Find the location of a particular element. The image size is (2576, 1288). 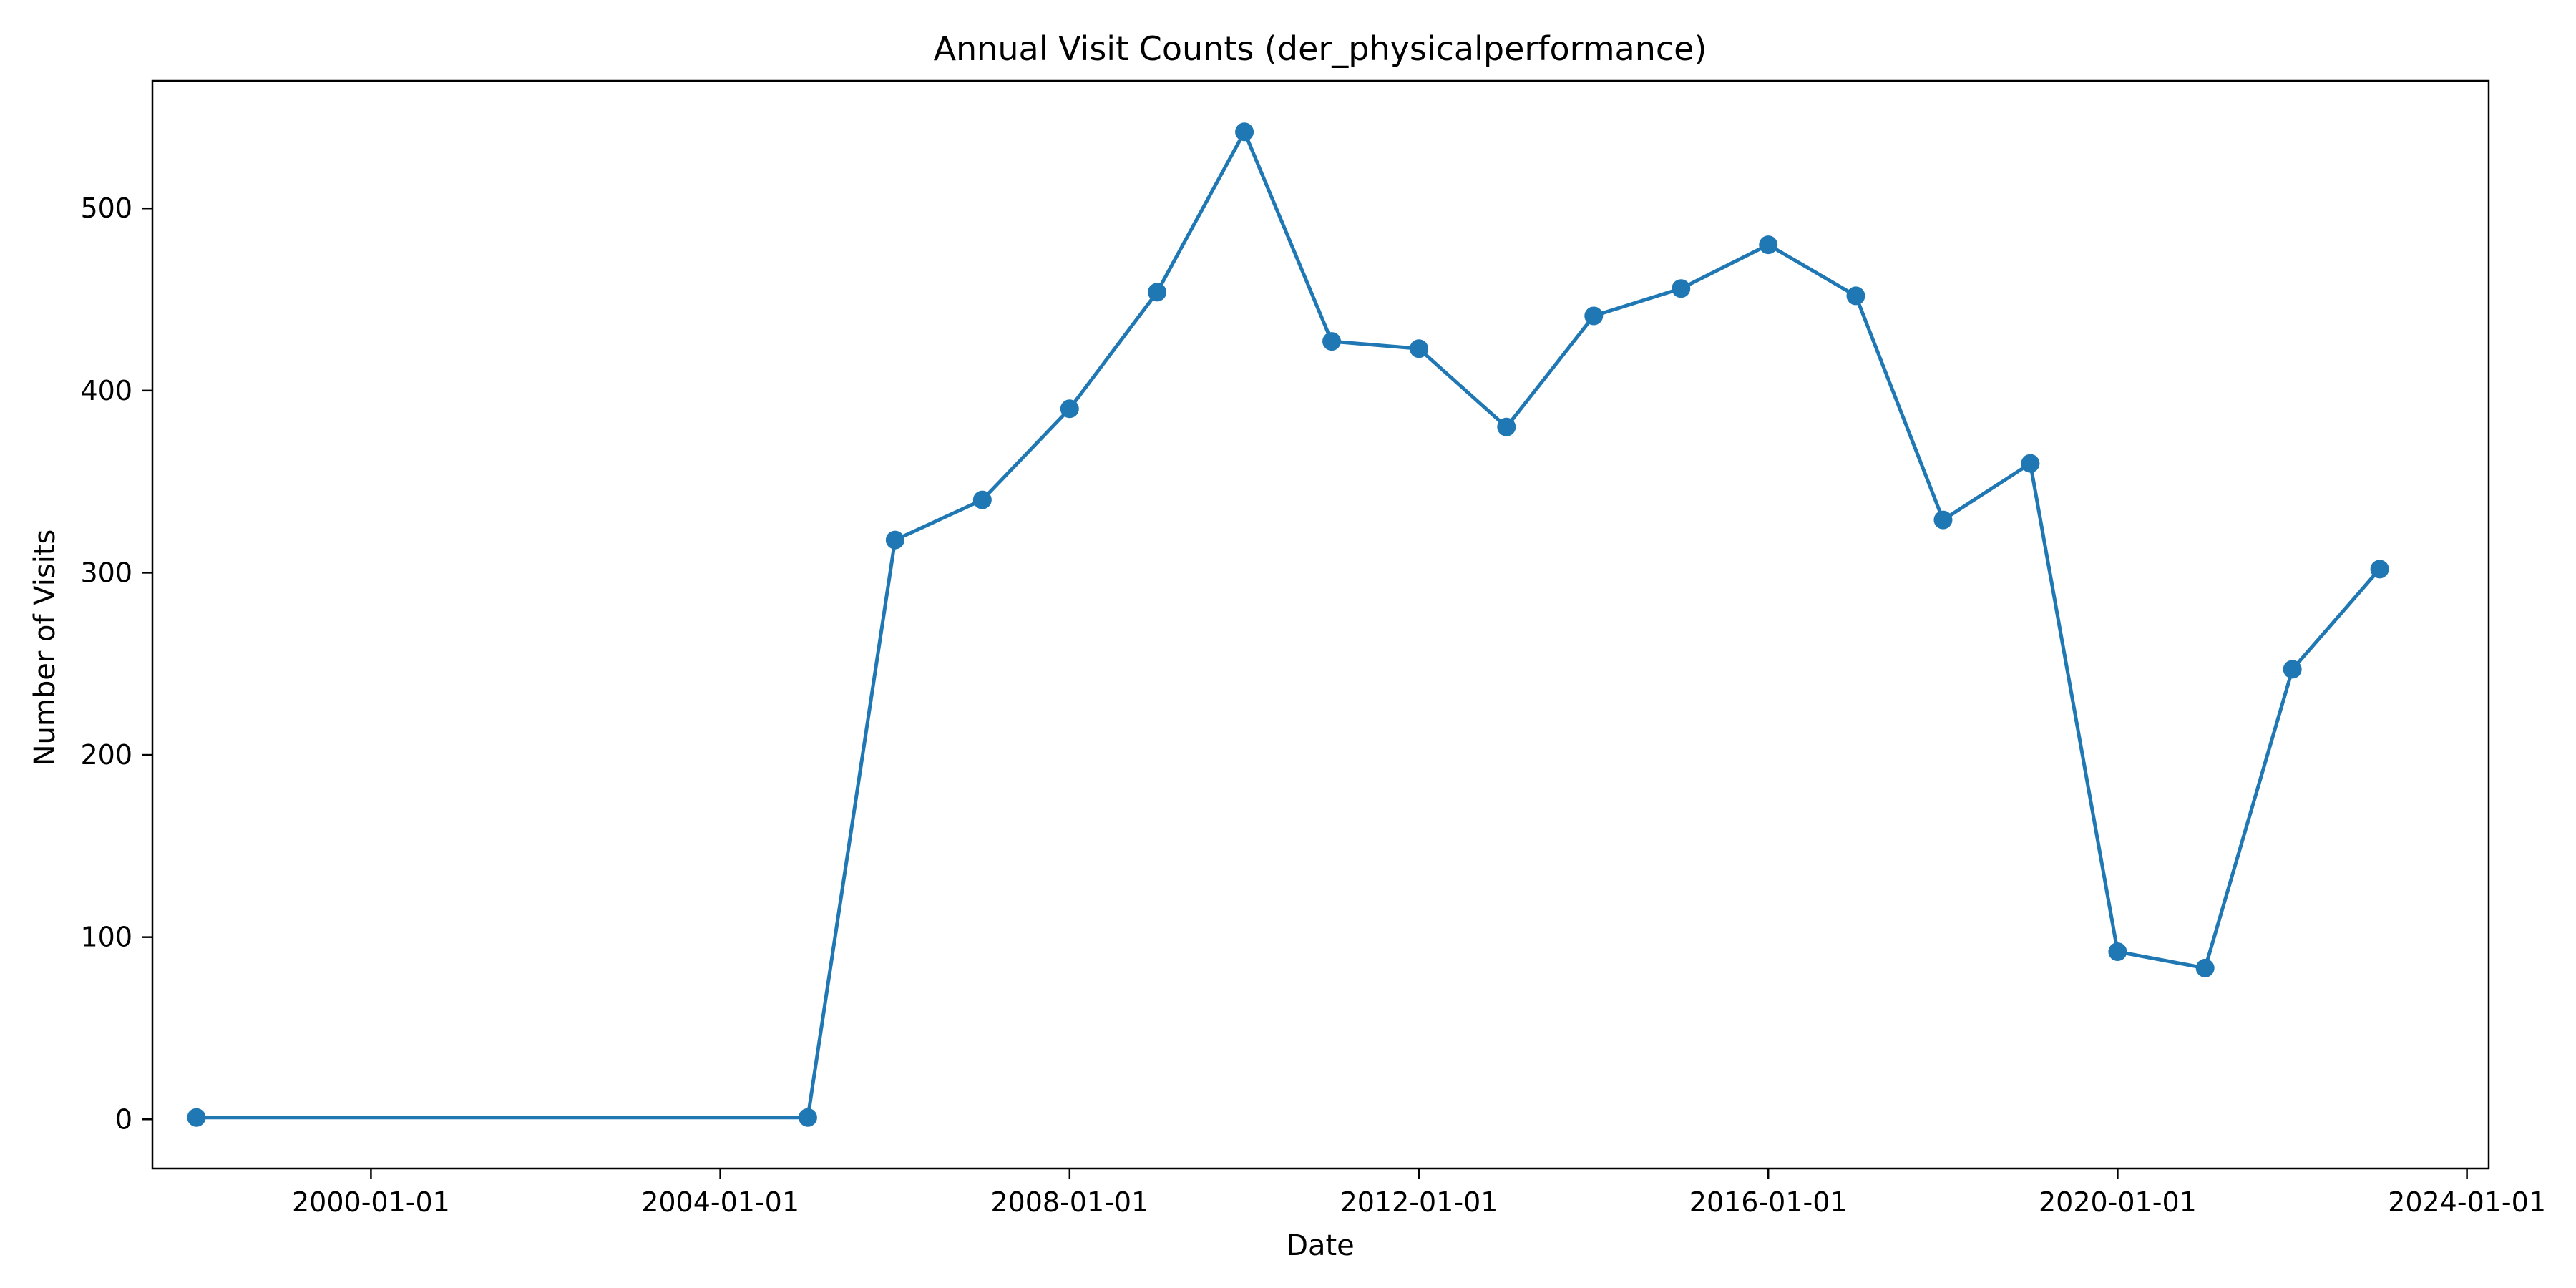

x-tick-label: 2012-01-01 is located at coordinates (1419, 1202).